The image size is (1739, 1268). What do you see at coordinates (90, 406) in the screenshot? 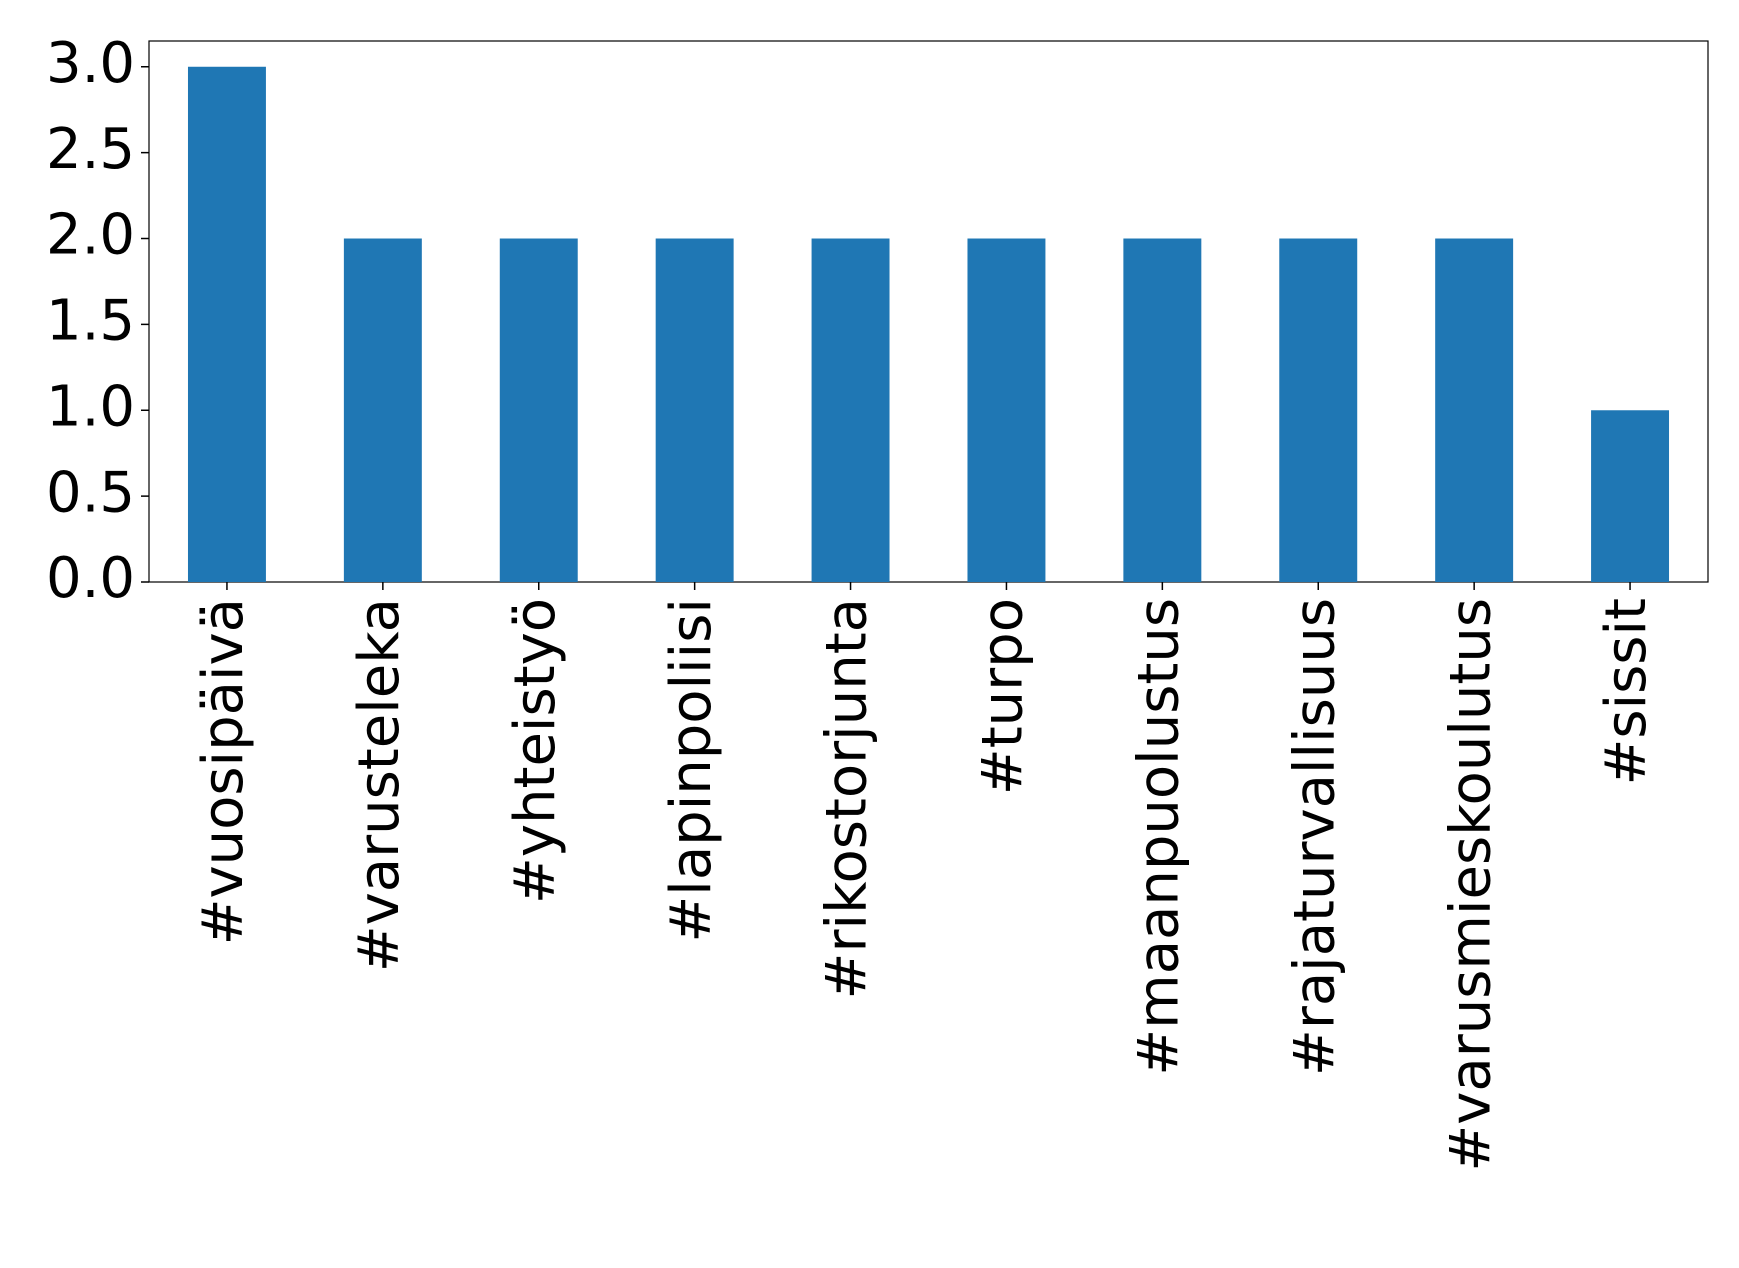
I see `y-tick-label: 1.0` at bounding box center [90, 406].